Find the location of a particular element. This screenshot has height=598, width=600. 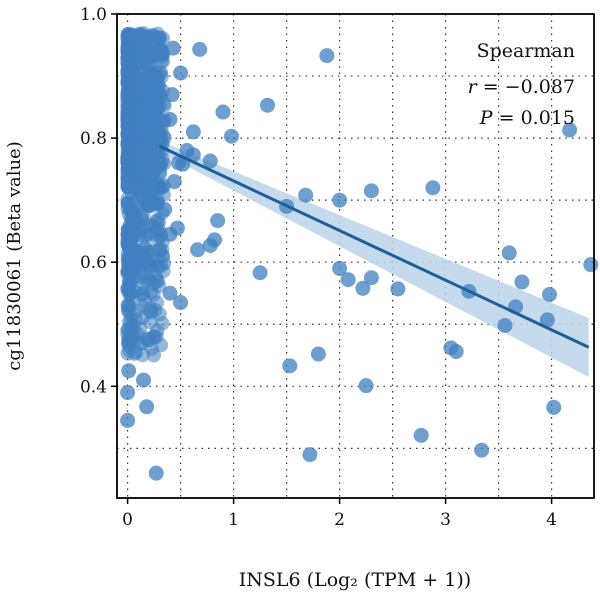

p-value: = 0.015 is located at coordinates (534, 118).